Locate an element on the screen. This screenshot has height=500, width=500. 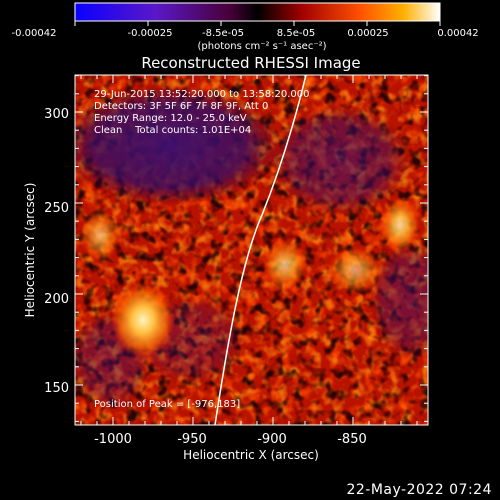
info-line-detectors: Detectors: 3F 5F 6F 7F 8F 9F, Att 0 is located at coordinates (181, 106).